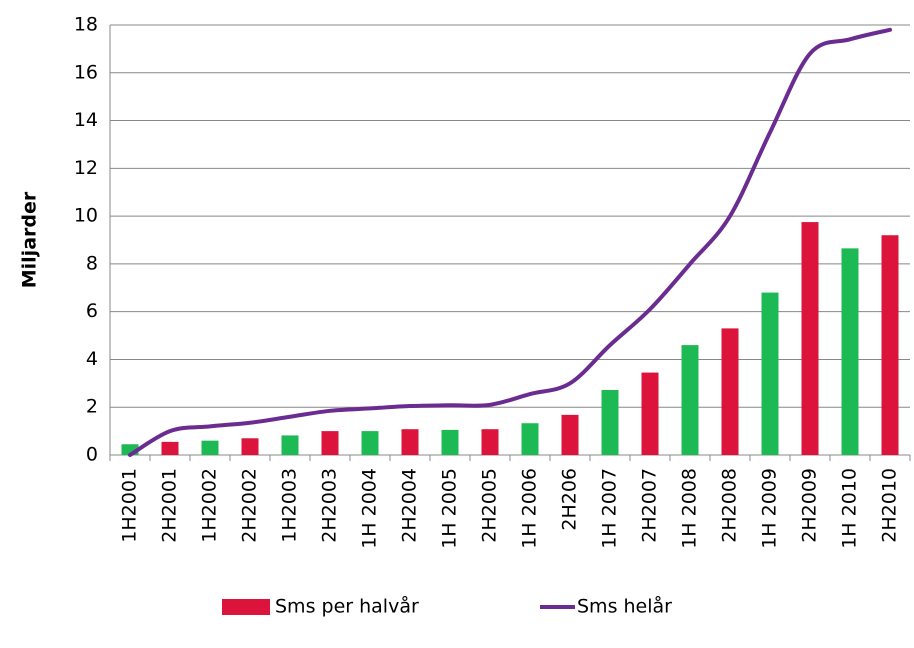 The image size is (914, 648). Describe the element at coordinates (250, 505) in the screenshot. I see `x-tick-label: 2H2002` at that location.